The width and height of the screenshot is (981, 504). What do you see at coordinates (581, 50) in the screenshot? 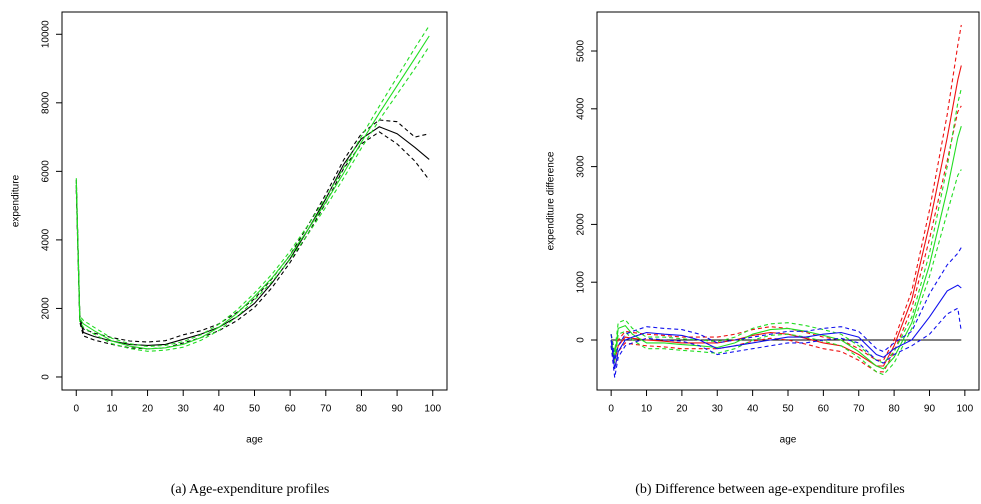
I see `y-tick-label: 5000` at bounding box center [581, 50].